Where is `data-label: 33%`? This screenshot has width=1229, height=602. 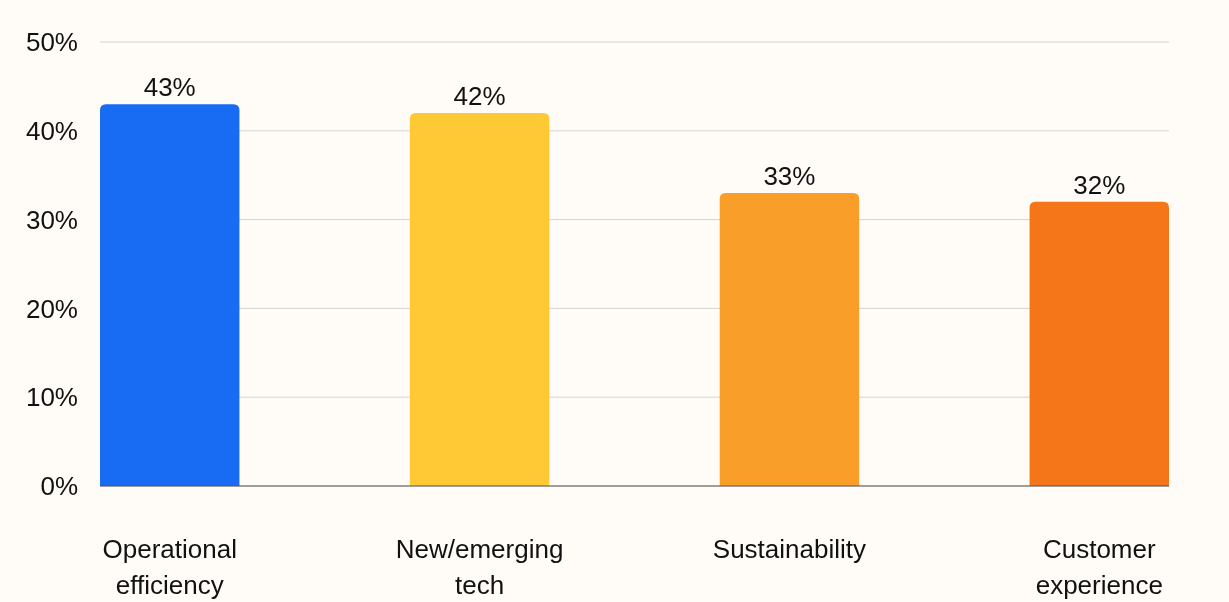
data-label: 33% is located at coordinates (789, 175).